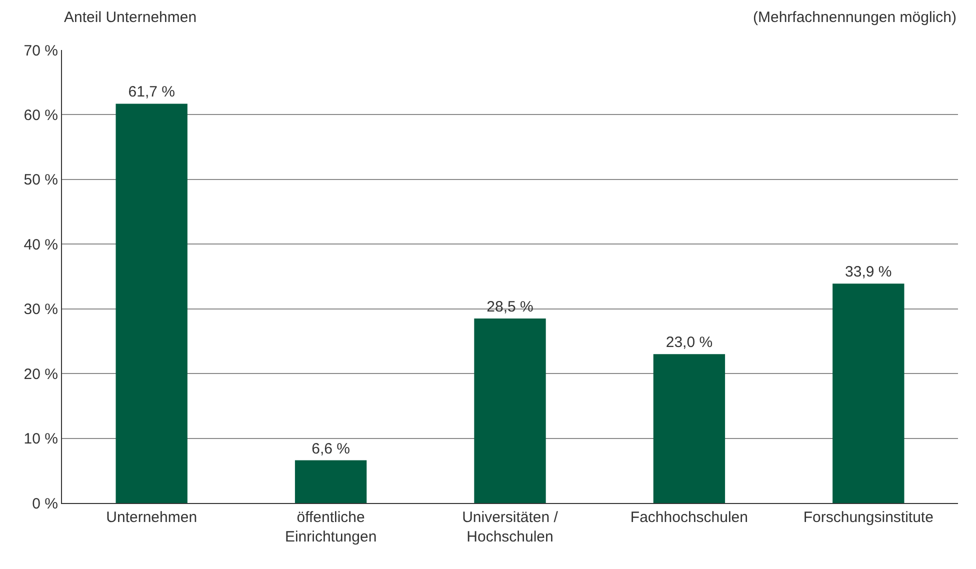 The image size is (976, 569). I want to click on y-tick-label: 10 %, so click(41, 439).